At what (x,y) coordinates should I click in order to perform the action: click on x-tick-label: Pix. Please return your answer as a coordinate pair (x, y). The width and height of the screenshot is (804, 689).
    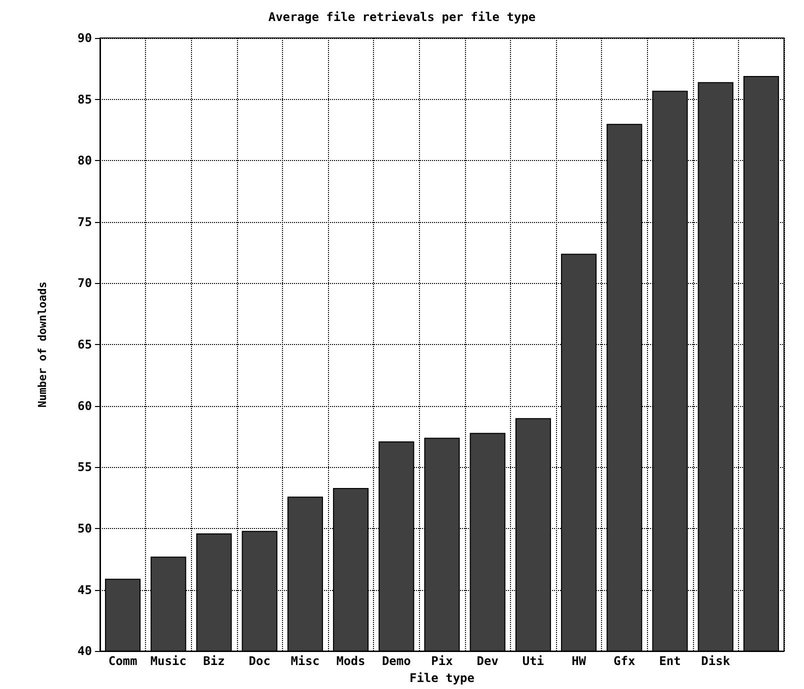
    Looking at the image, I should click on (442, 661).